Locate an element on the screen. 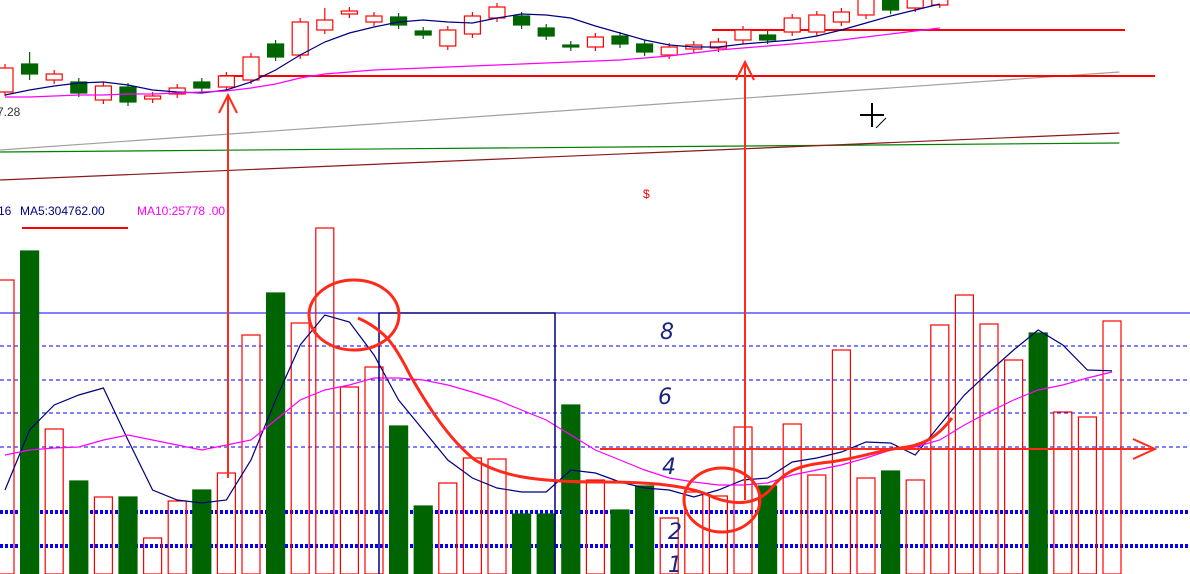  legend-entry: MA10:25778 .00 is located at coordinates (181, 211).